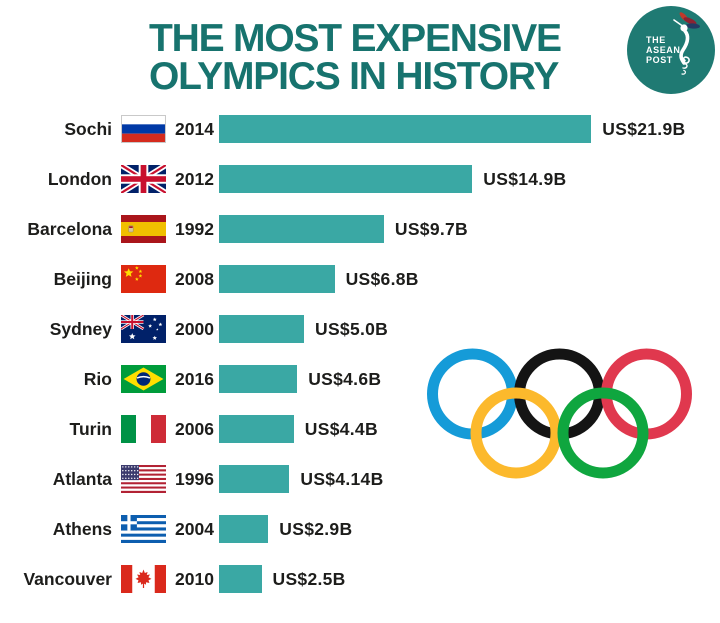  What do you see at coordinates (69, 228) in the screenshot?
I see `city-label: Barcelona` at bounding box center [69, 228].